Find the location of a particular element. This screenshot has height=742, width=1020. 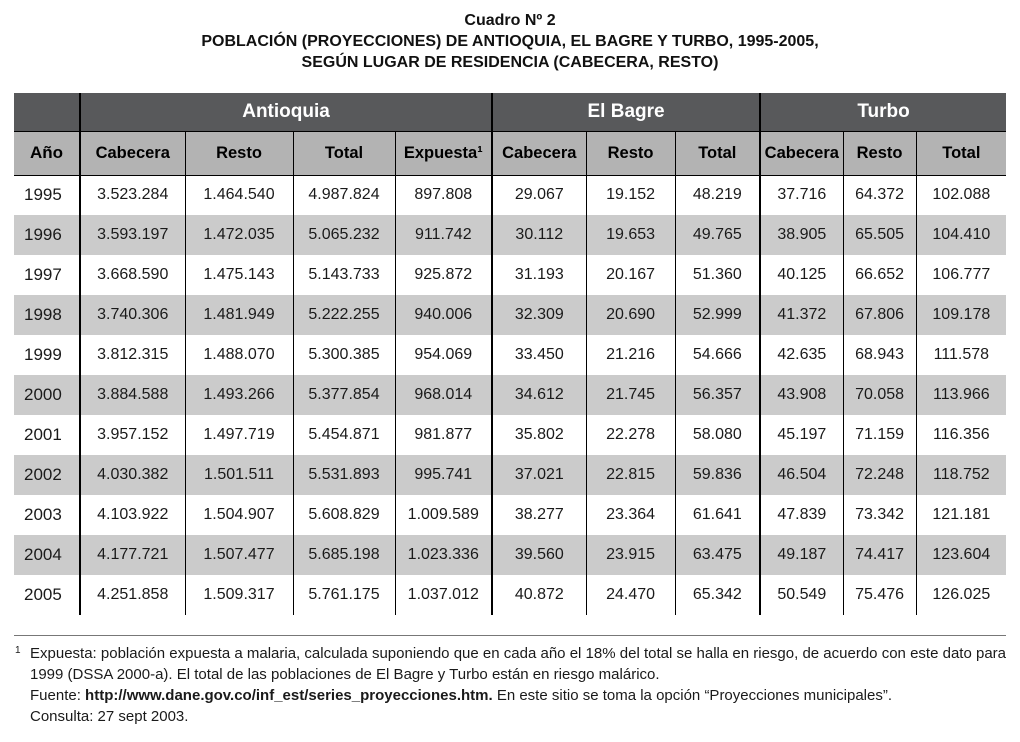

value-cell: 102.088 is located at coordinates (961, 195).